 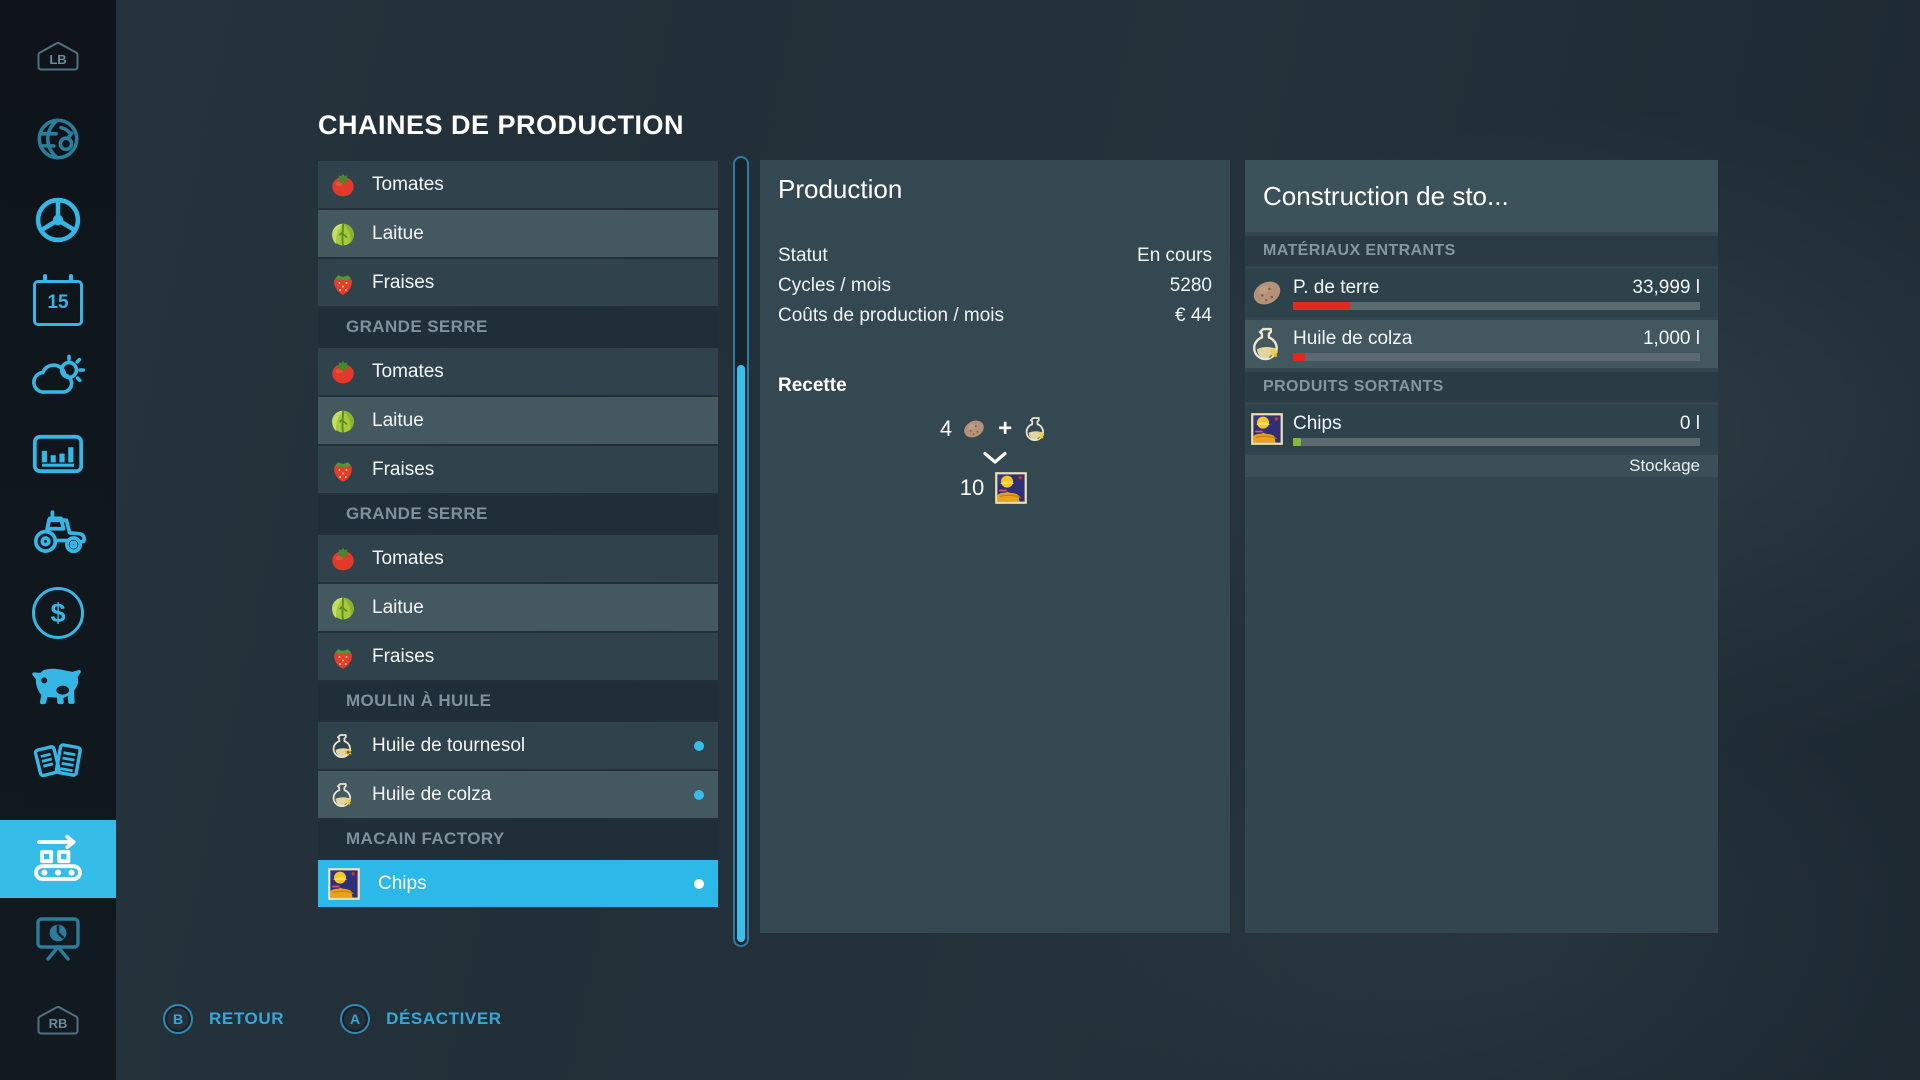 I want to click on sidebar-item-statistics, so click(x=58, y=456).